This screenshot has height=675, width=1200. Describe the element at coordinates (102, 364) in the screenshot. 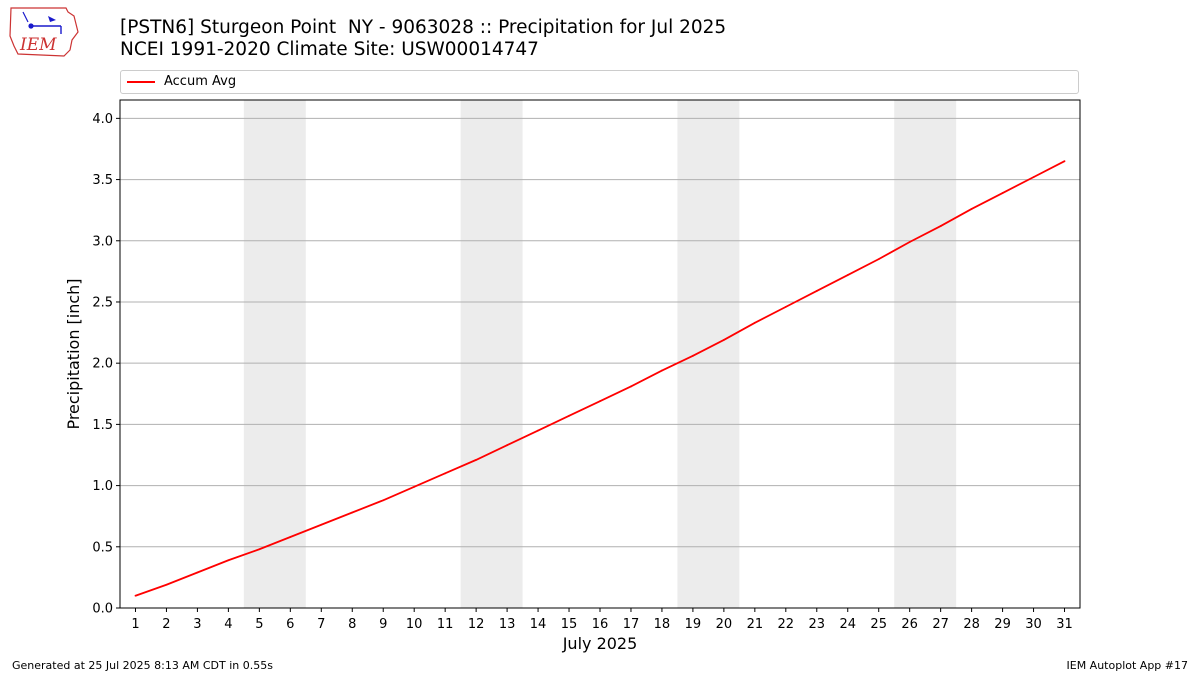

I see `y-tick-label: 2.0` at that location.